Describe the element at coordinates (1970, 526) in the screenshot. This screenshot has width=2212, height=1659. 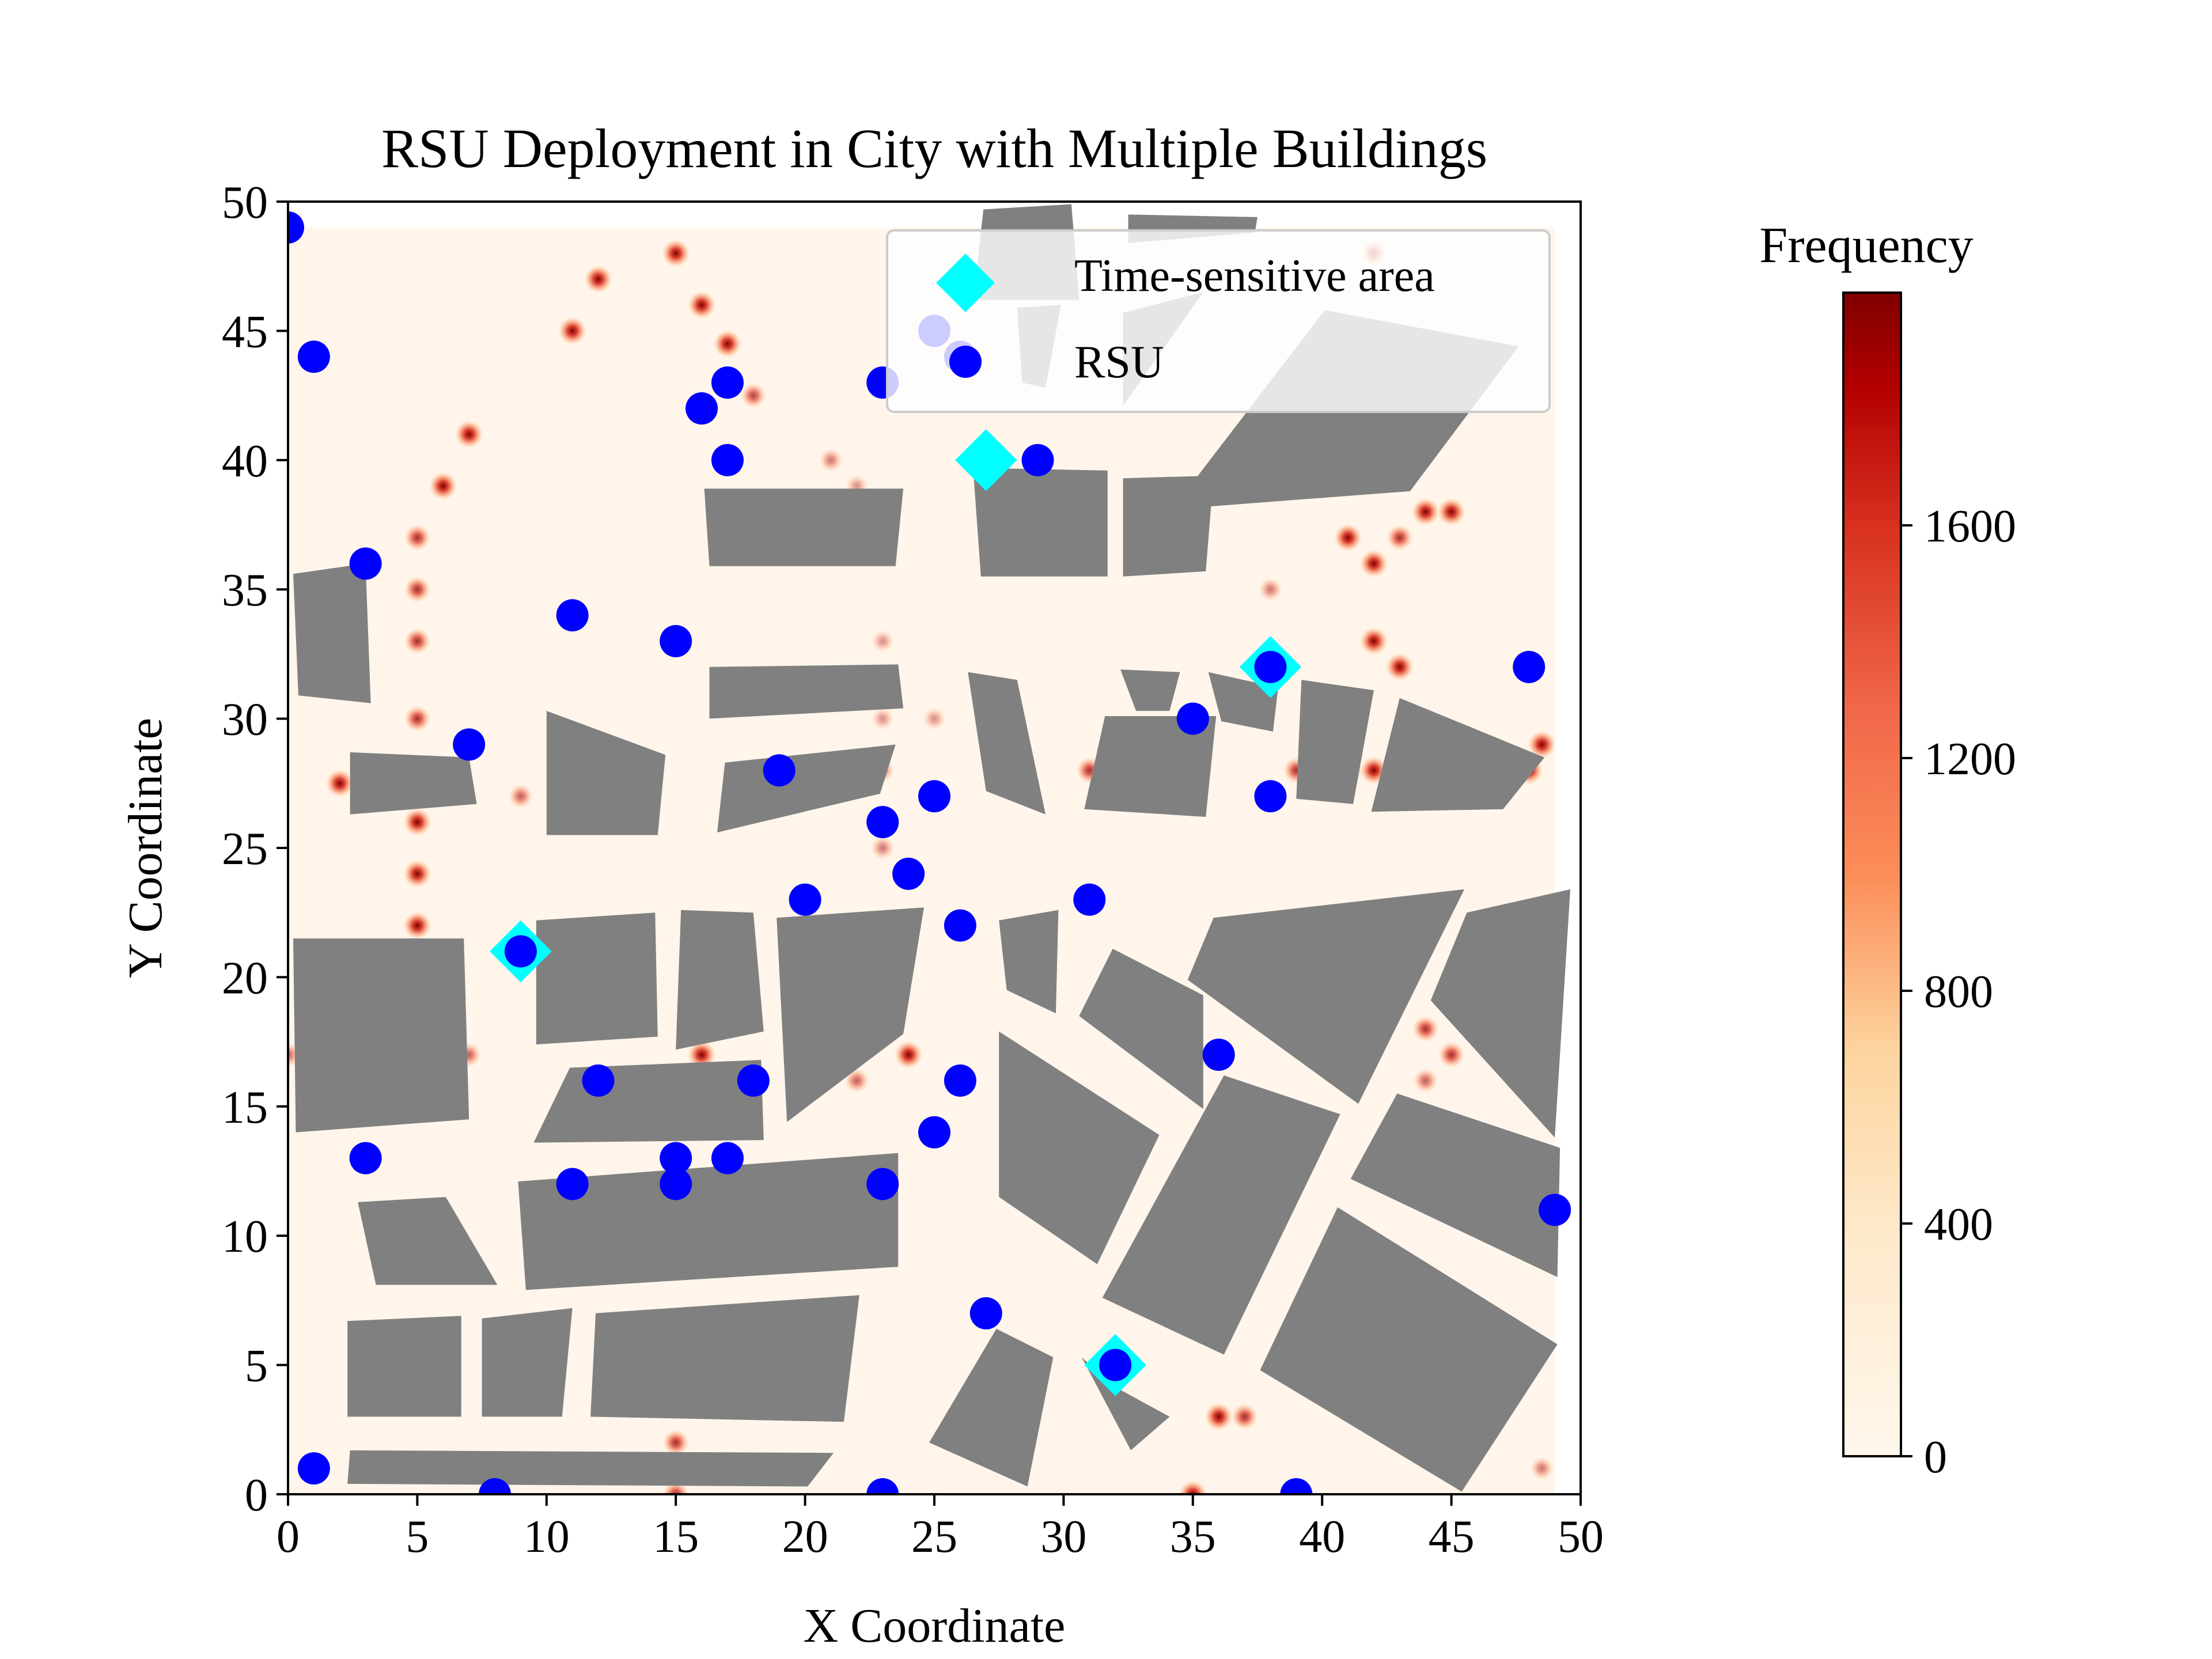
I see `colorbar-tick-label: 1600` at that location.